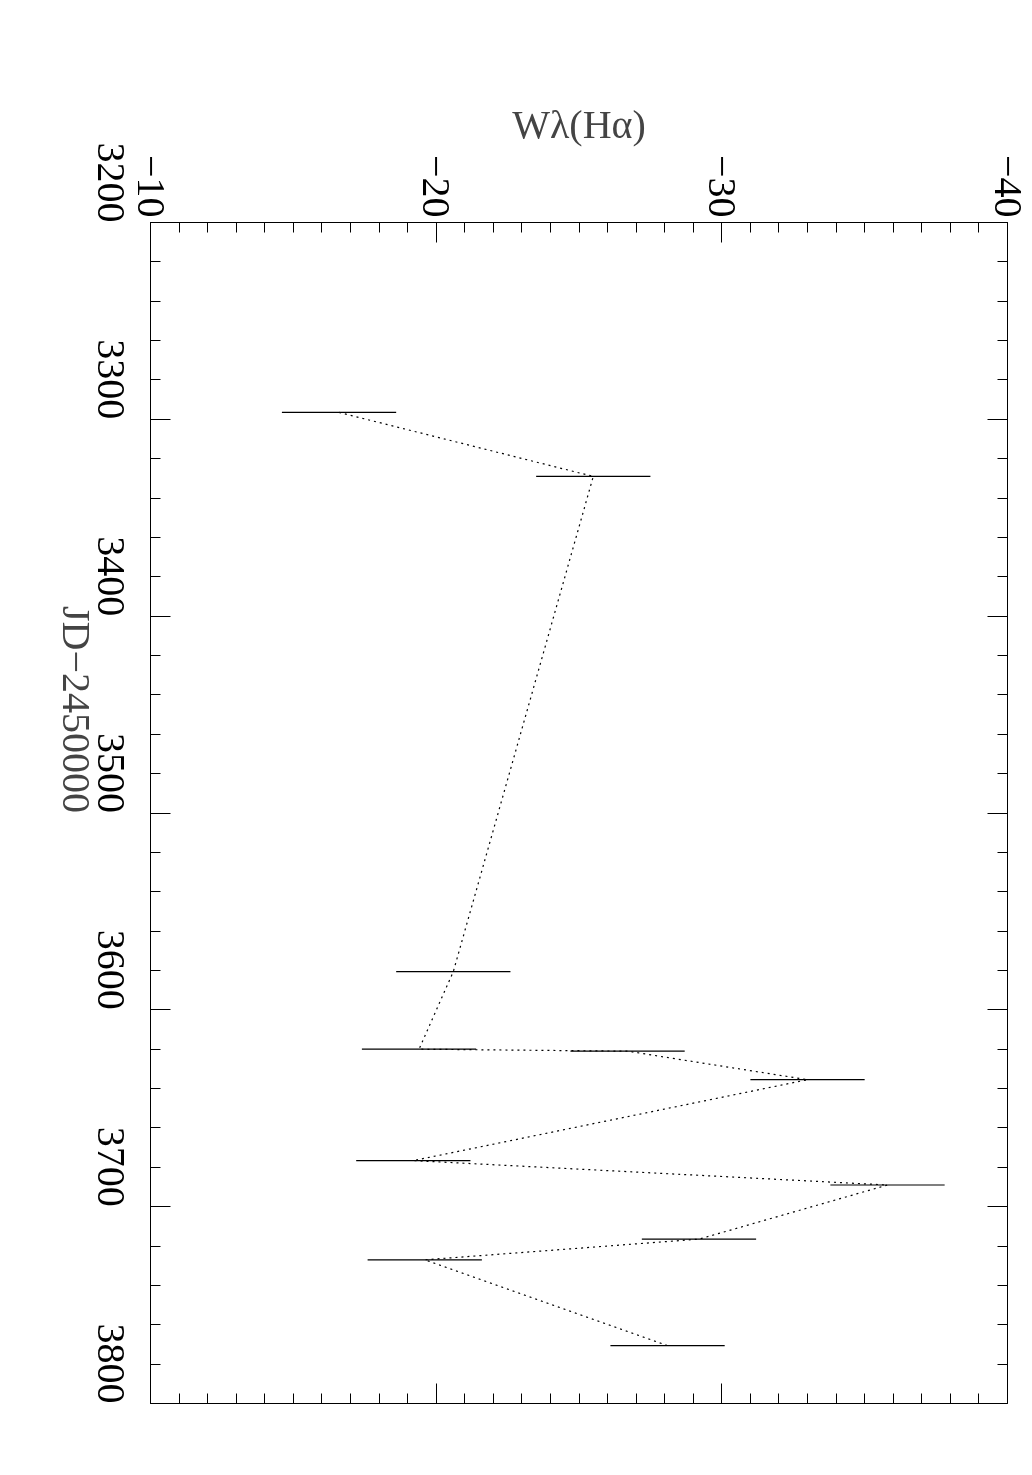  What do you see at coordinates (111, 969) in the screenshot?
I see `y-tick-label: 3600` at bounding box center [111, 969].